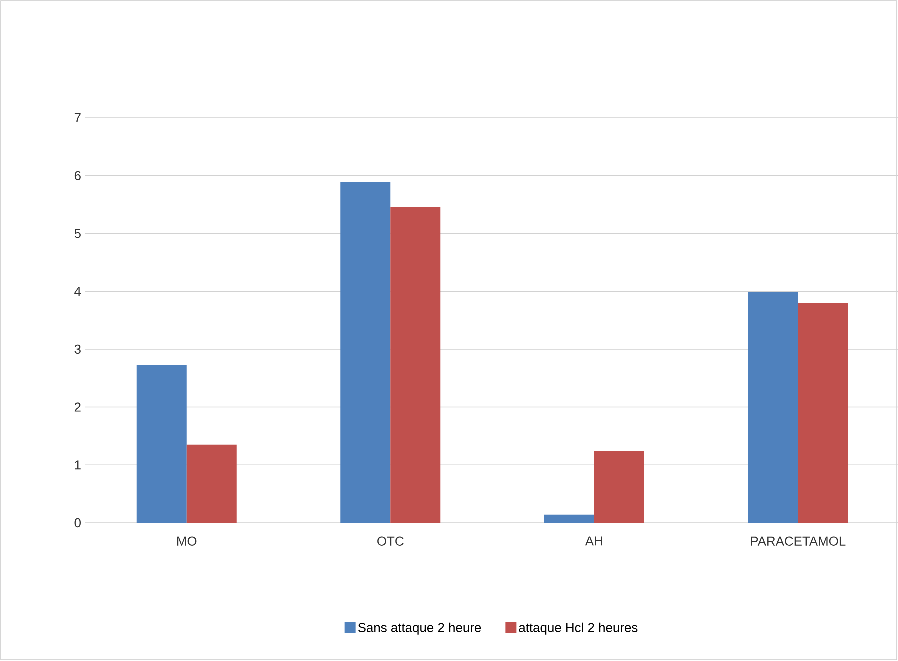 Image resolution: width=898 pixels, height=661 pixels. I want to click on x-tick-label: AH, so click(593, 541).